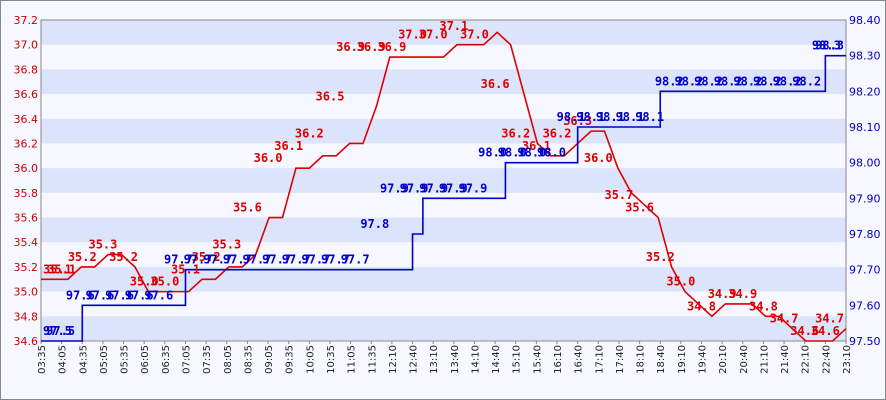 This screenshot has height=400, width=886. I want to click on x-tick-label: 18:10, so click(641, 359).